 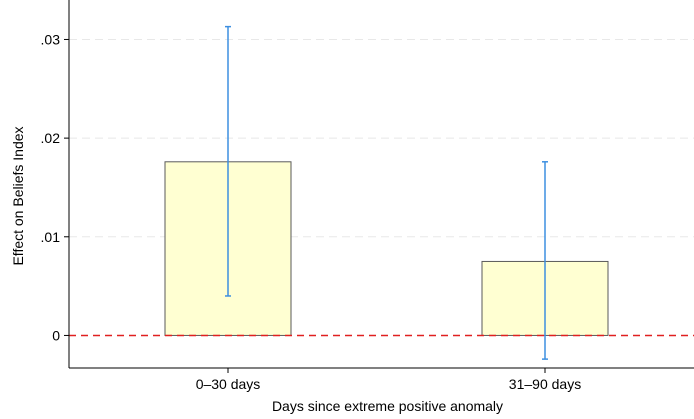 What do you see at coordinates (56, 335) in the screenshot?
I see `y-tick-label-0: 0` at bounding box center [56, 335].